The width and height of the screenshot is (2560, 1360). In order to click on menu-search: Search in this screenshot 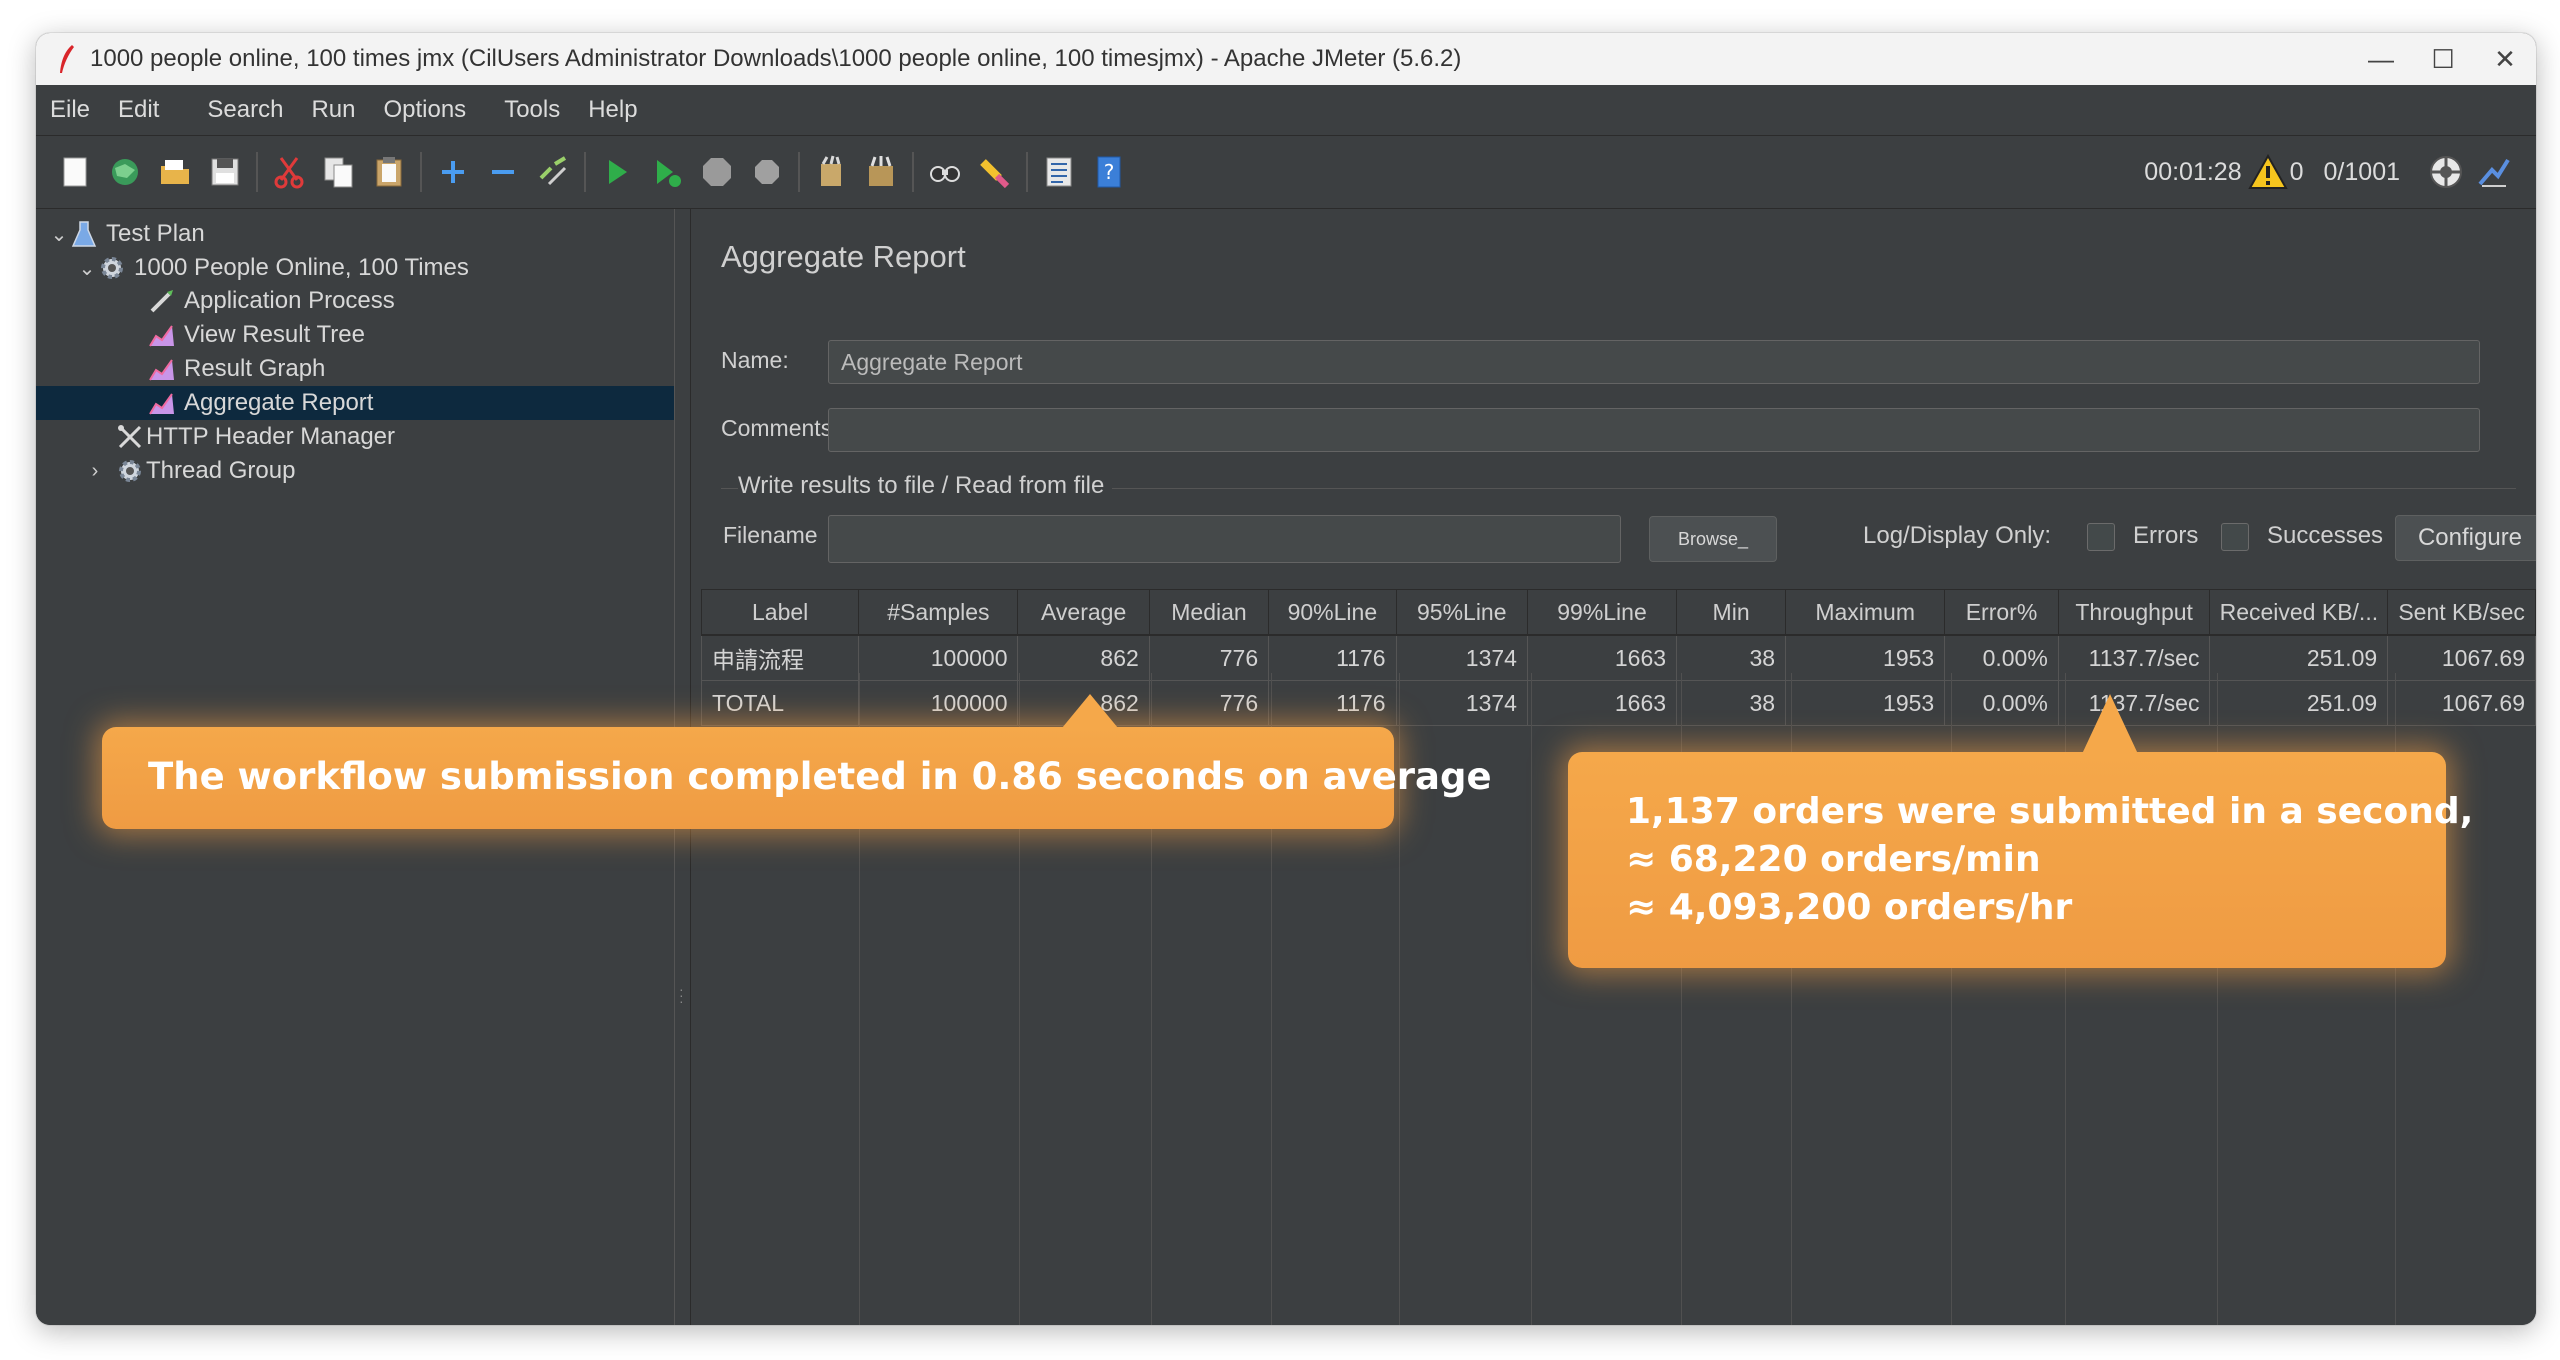, I will do `click(245, 109)`.